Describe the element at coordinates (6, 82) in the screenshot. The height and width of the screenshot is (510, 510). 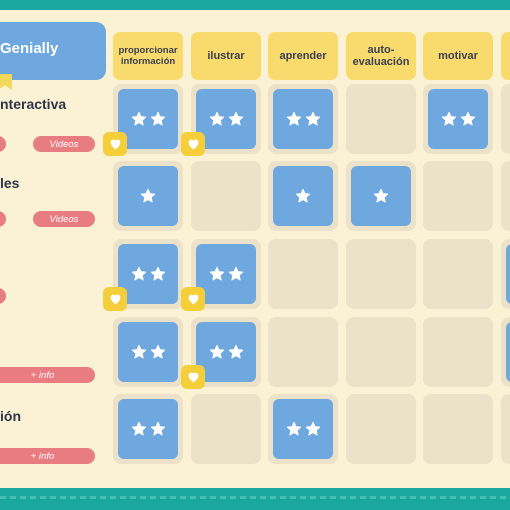
I see `bookmark-flag-icon` at that location.